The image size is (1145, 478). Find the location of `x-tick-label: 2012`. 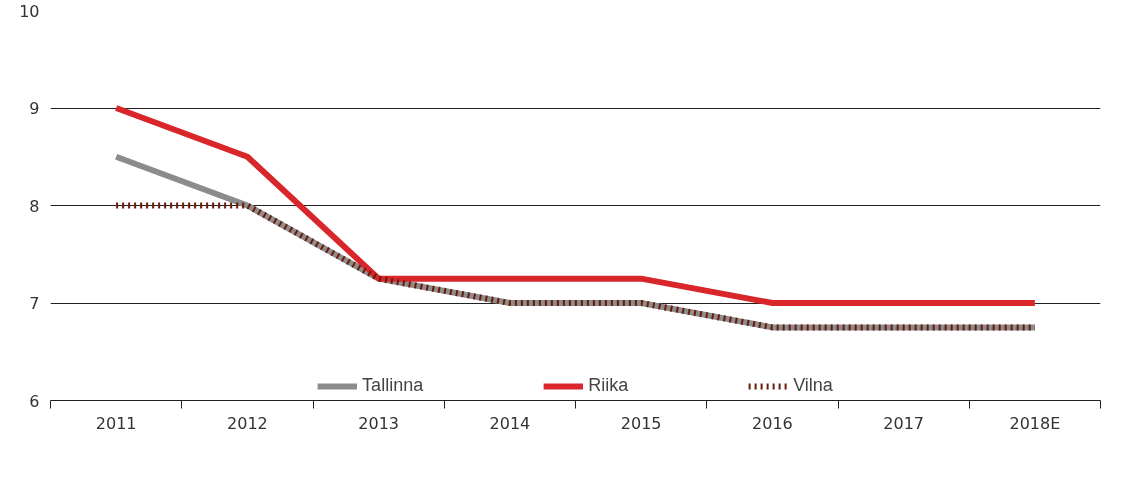

x-tick-label: 2012 is located at coordinates (247, 423).